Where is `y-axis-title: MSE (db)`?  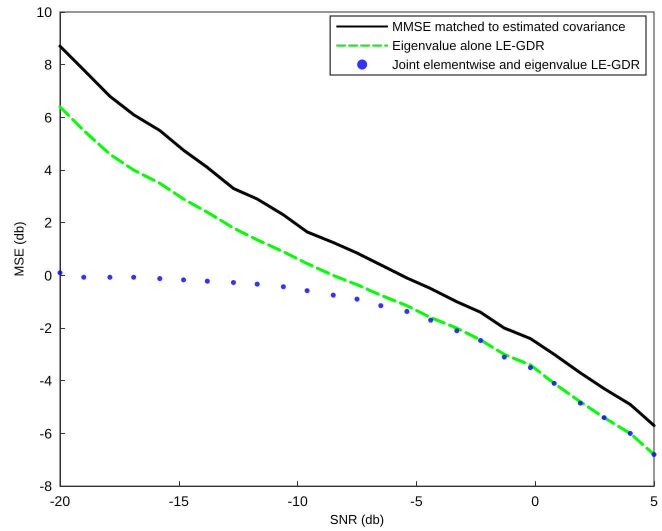
y-axis-title: MSE (db) is located at coordinates (19, 249).